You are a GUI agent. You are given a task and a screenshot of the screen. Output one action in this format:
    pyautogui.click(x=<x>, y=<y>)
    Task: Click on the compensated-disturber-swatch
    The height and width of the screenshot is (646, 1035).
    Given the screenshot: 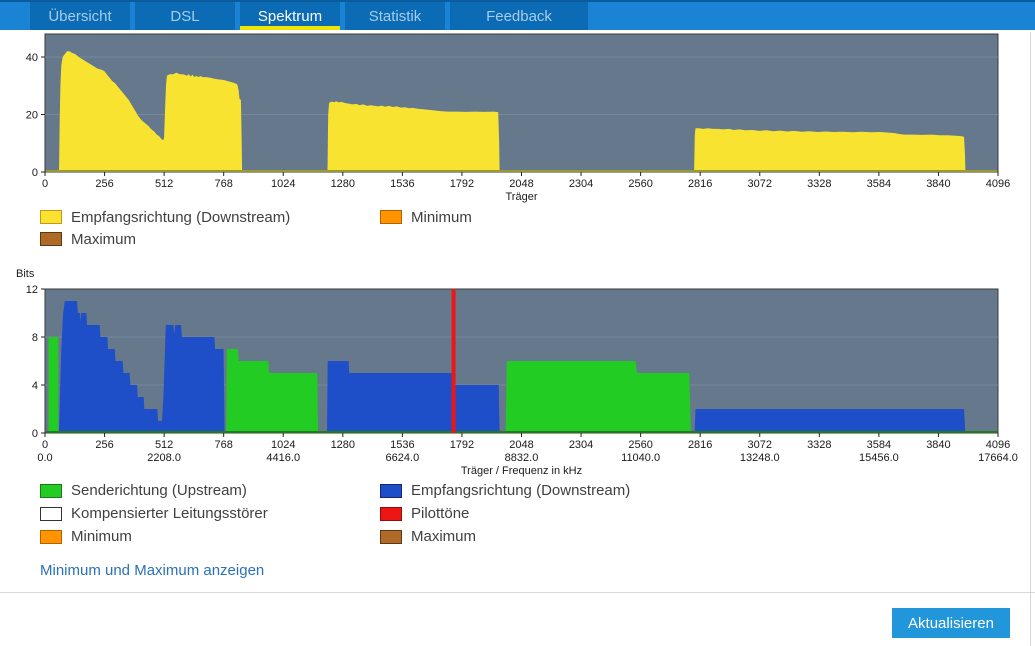 What is the action you would take?
    pyautogui.click(x=51, y=513)
    